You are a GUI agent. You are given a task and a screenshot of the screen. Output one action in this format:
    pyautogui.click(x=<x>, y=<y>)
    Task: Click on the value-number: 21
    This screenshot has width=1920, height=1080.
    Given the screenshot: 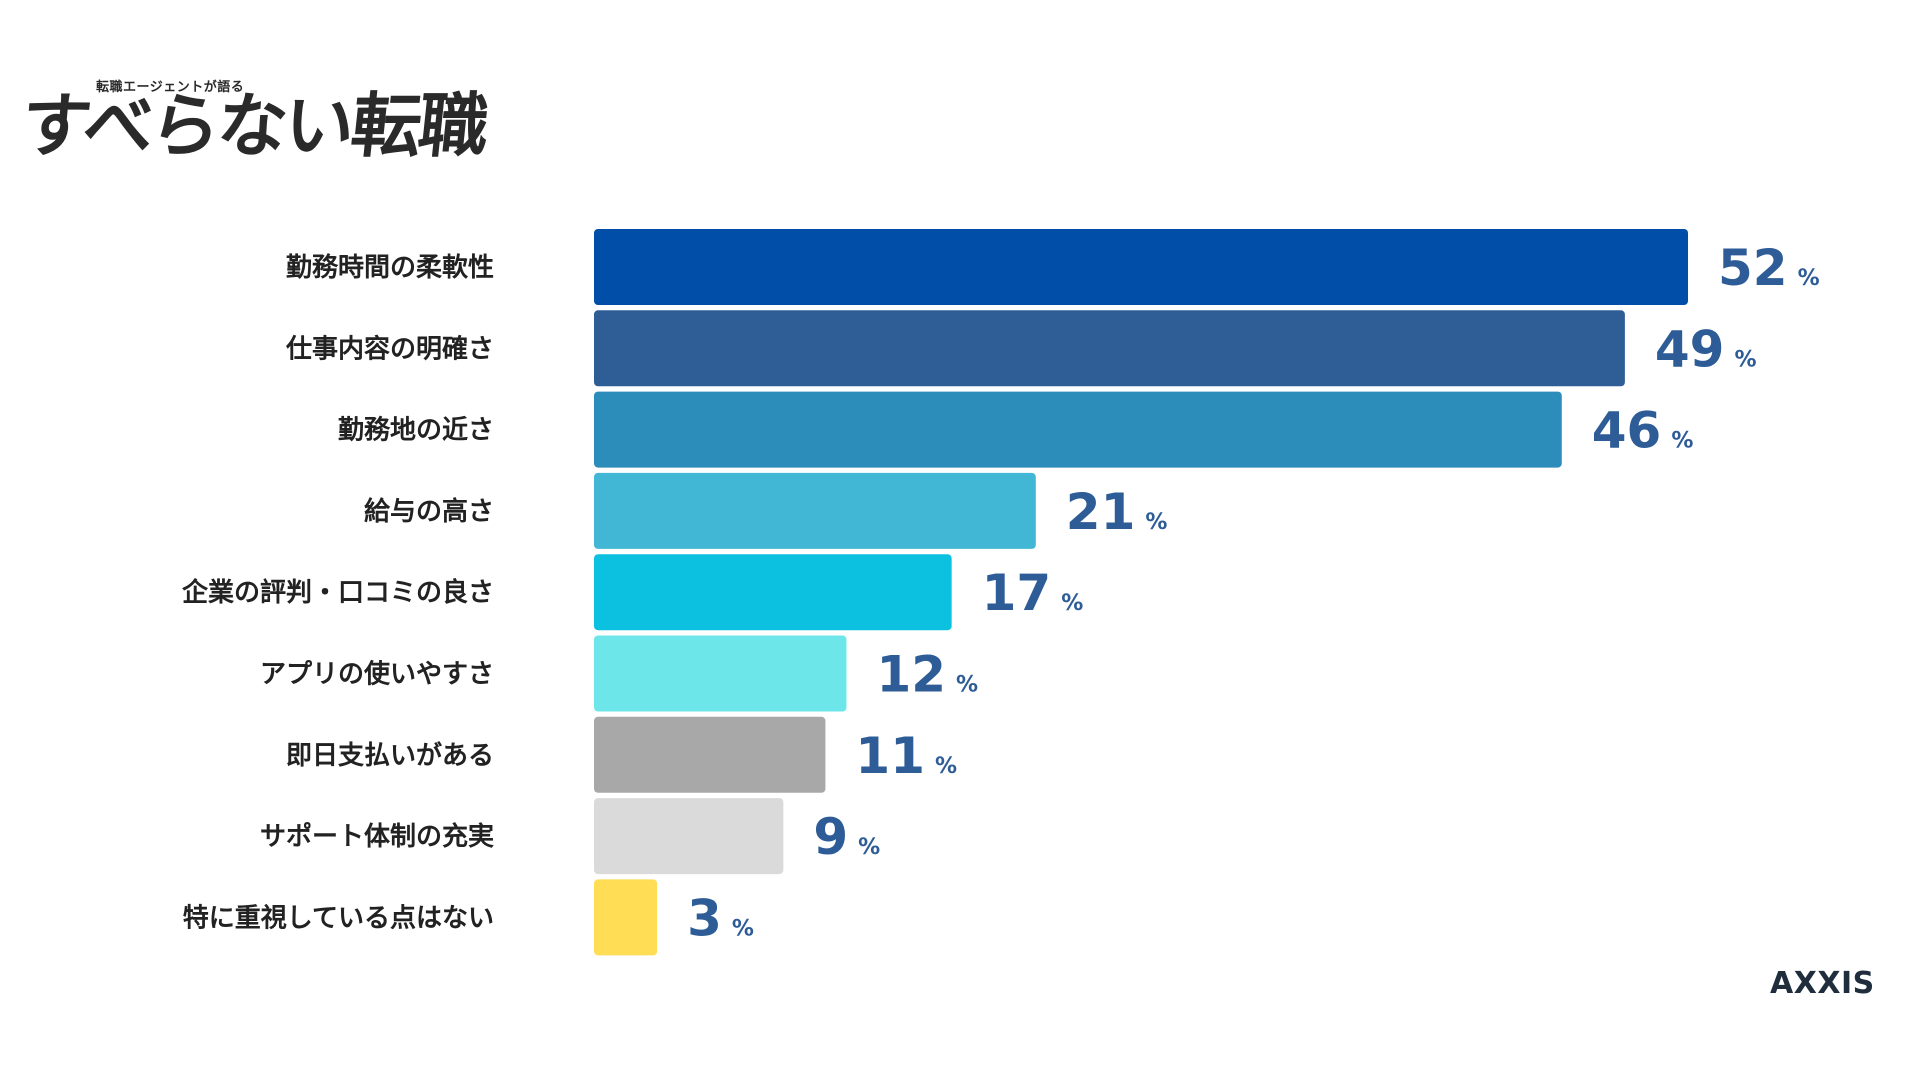 What is the action you would take?
    pyautogui.click(x=1101, y=512)
    